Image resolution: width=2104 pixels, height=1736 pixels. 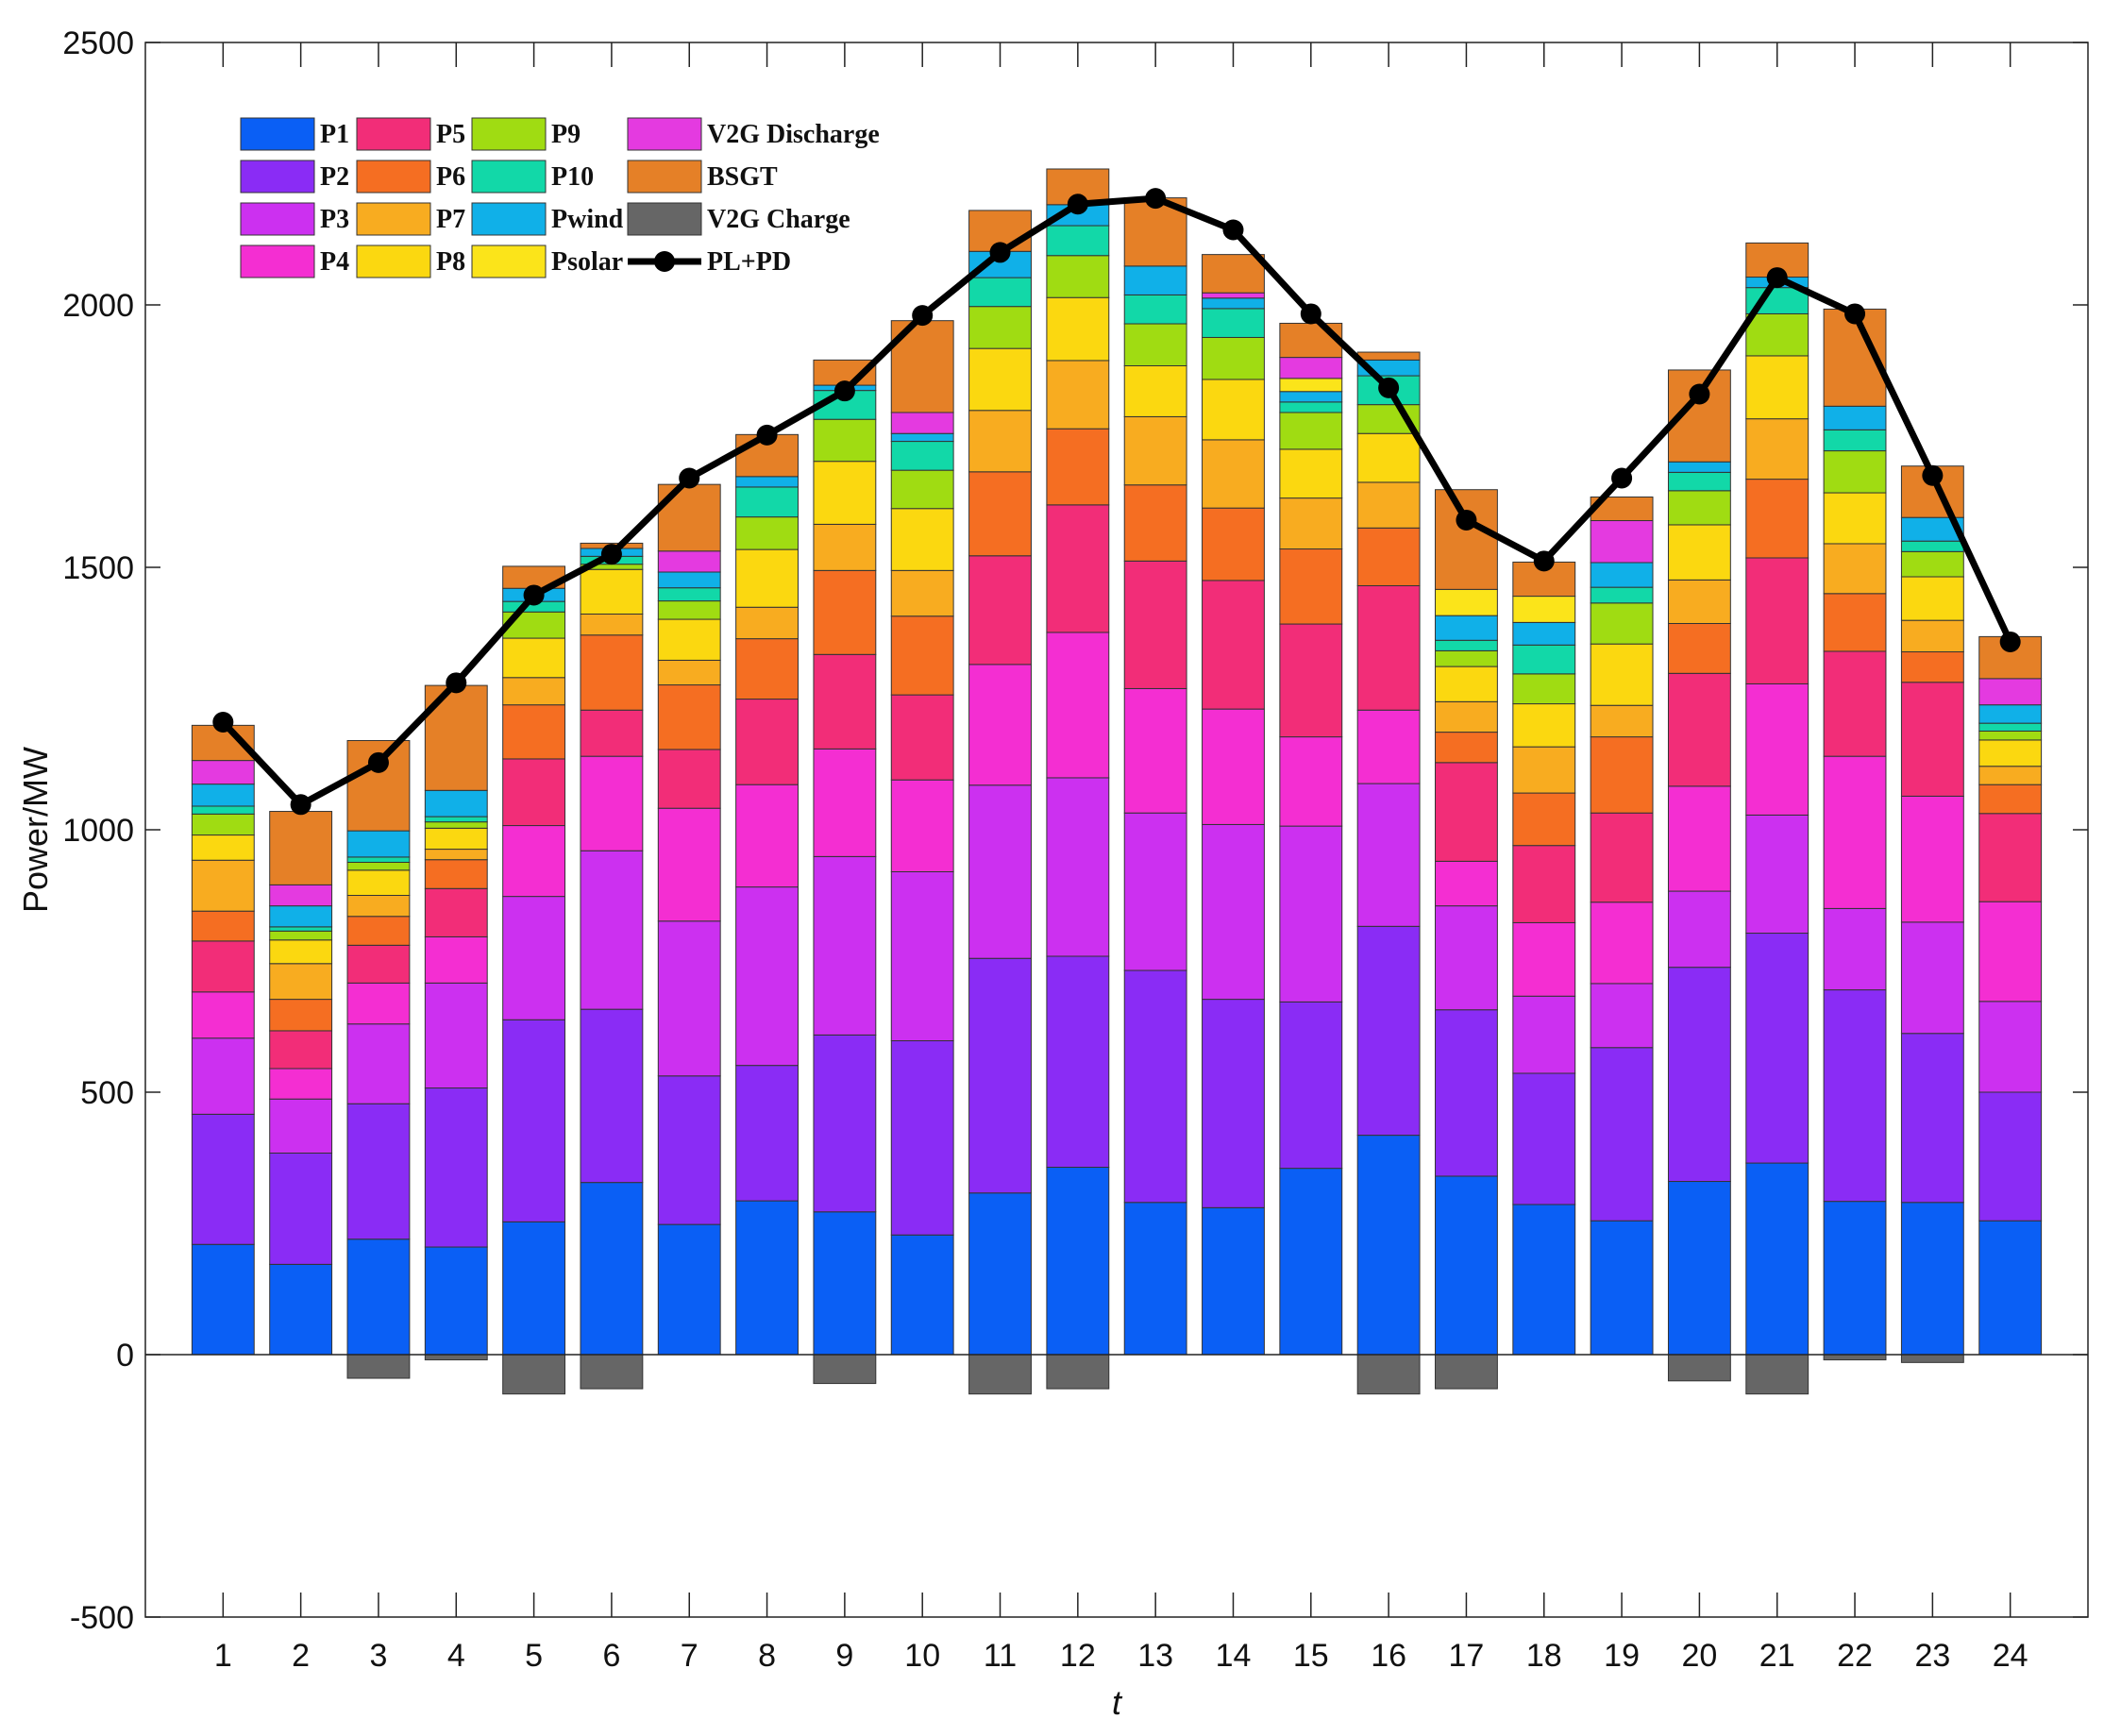 I want to click on x-tick-label: 24, so click(x=2011, y=1656).